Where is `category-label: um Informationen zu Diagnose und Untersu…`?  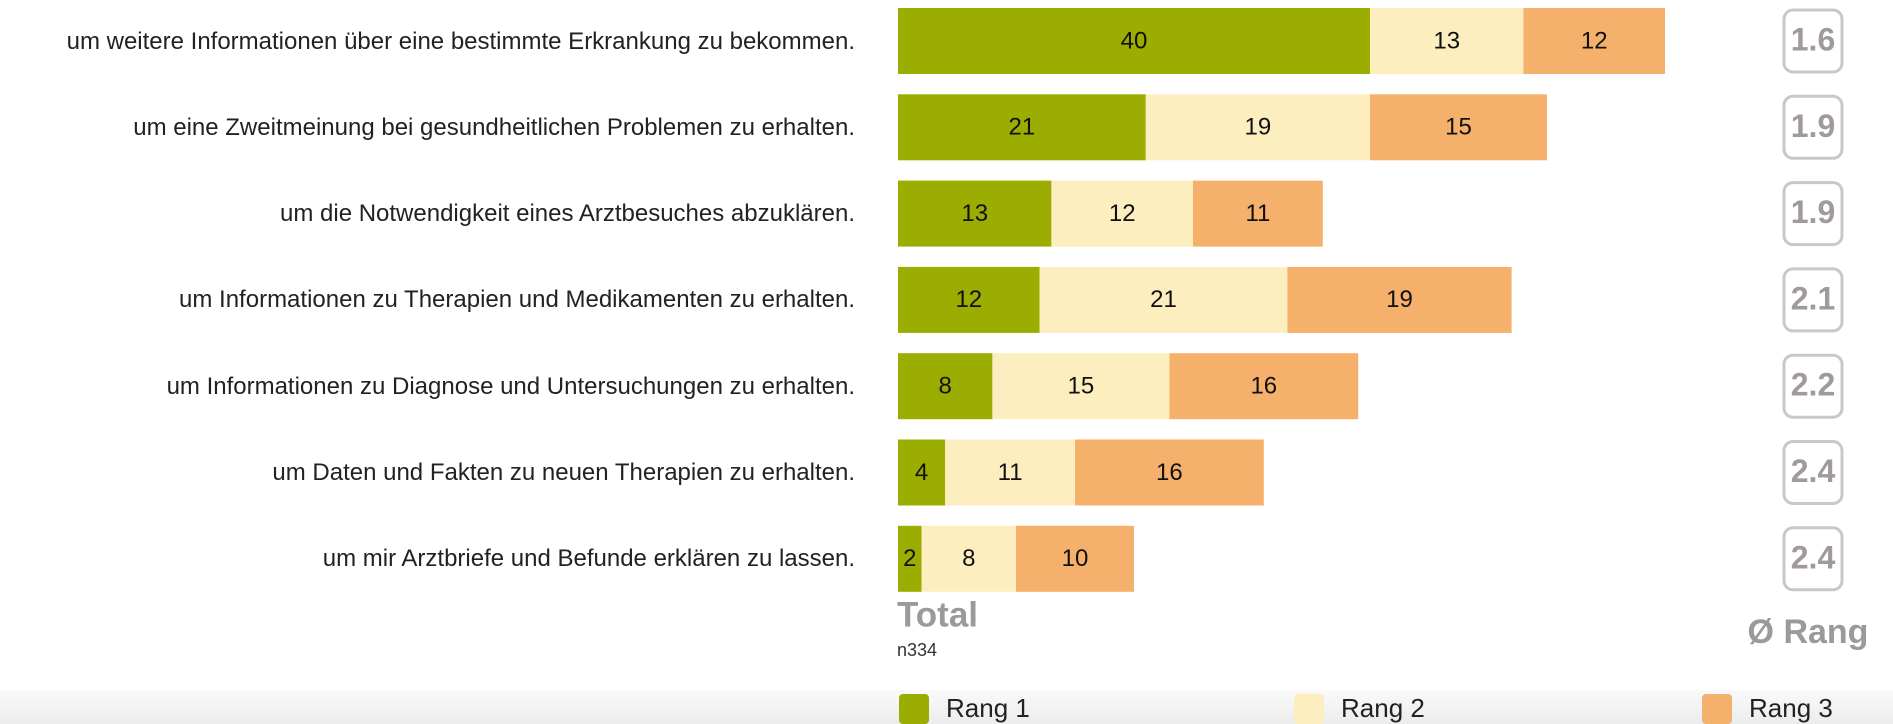
category-label: um Informationen zu Diagnose und Untersu… is located at coordinates (510, 386).